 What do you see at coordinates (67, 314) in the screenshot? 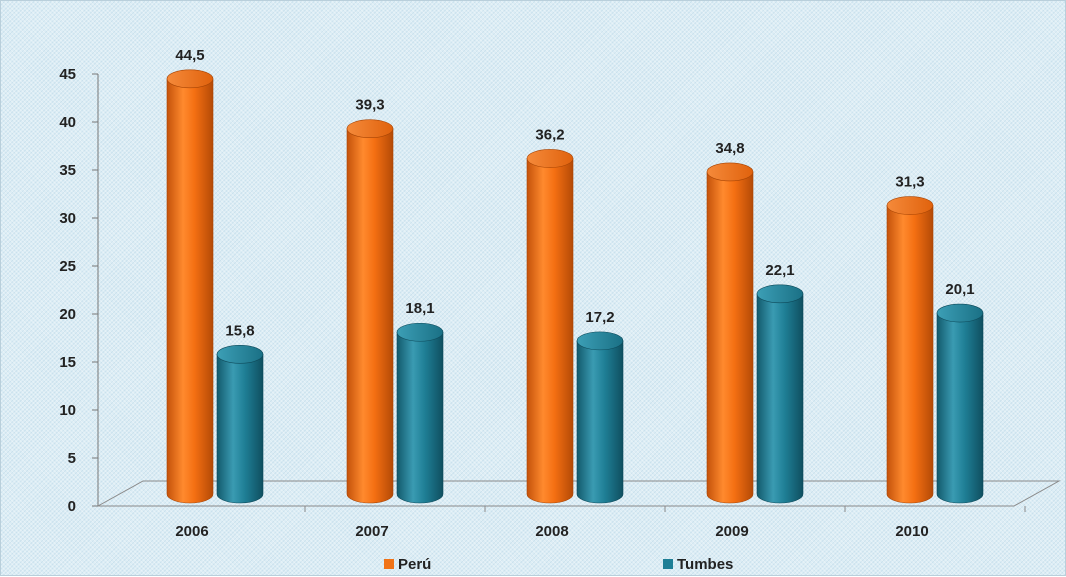
I see `y-tick-label: 20` at bounding box center [67, 314].